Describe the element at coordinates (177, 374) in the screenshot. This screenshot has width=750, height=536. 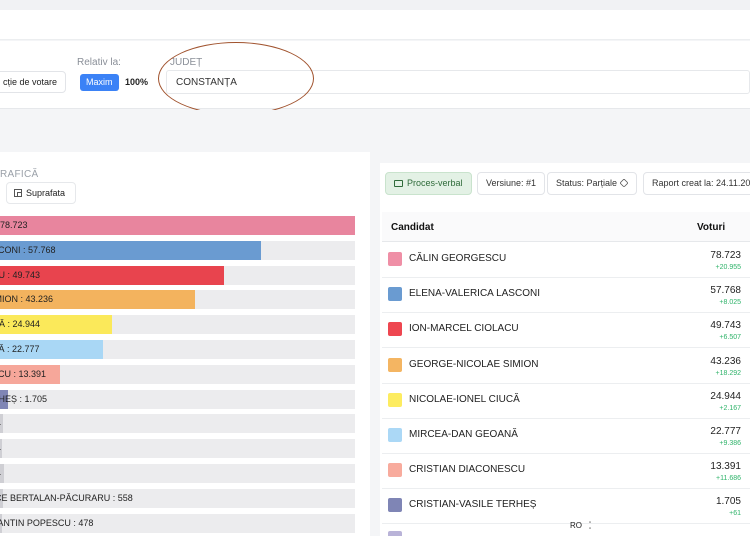
I see `bar-track: ESCU : 13.391` at that location.